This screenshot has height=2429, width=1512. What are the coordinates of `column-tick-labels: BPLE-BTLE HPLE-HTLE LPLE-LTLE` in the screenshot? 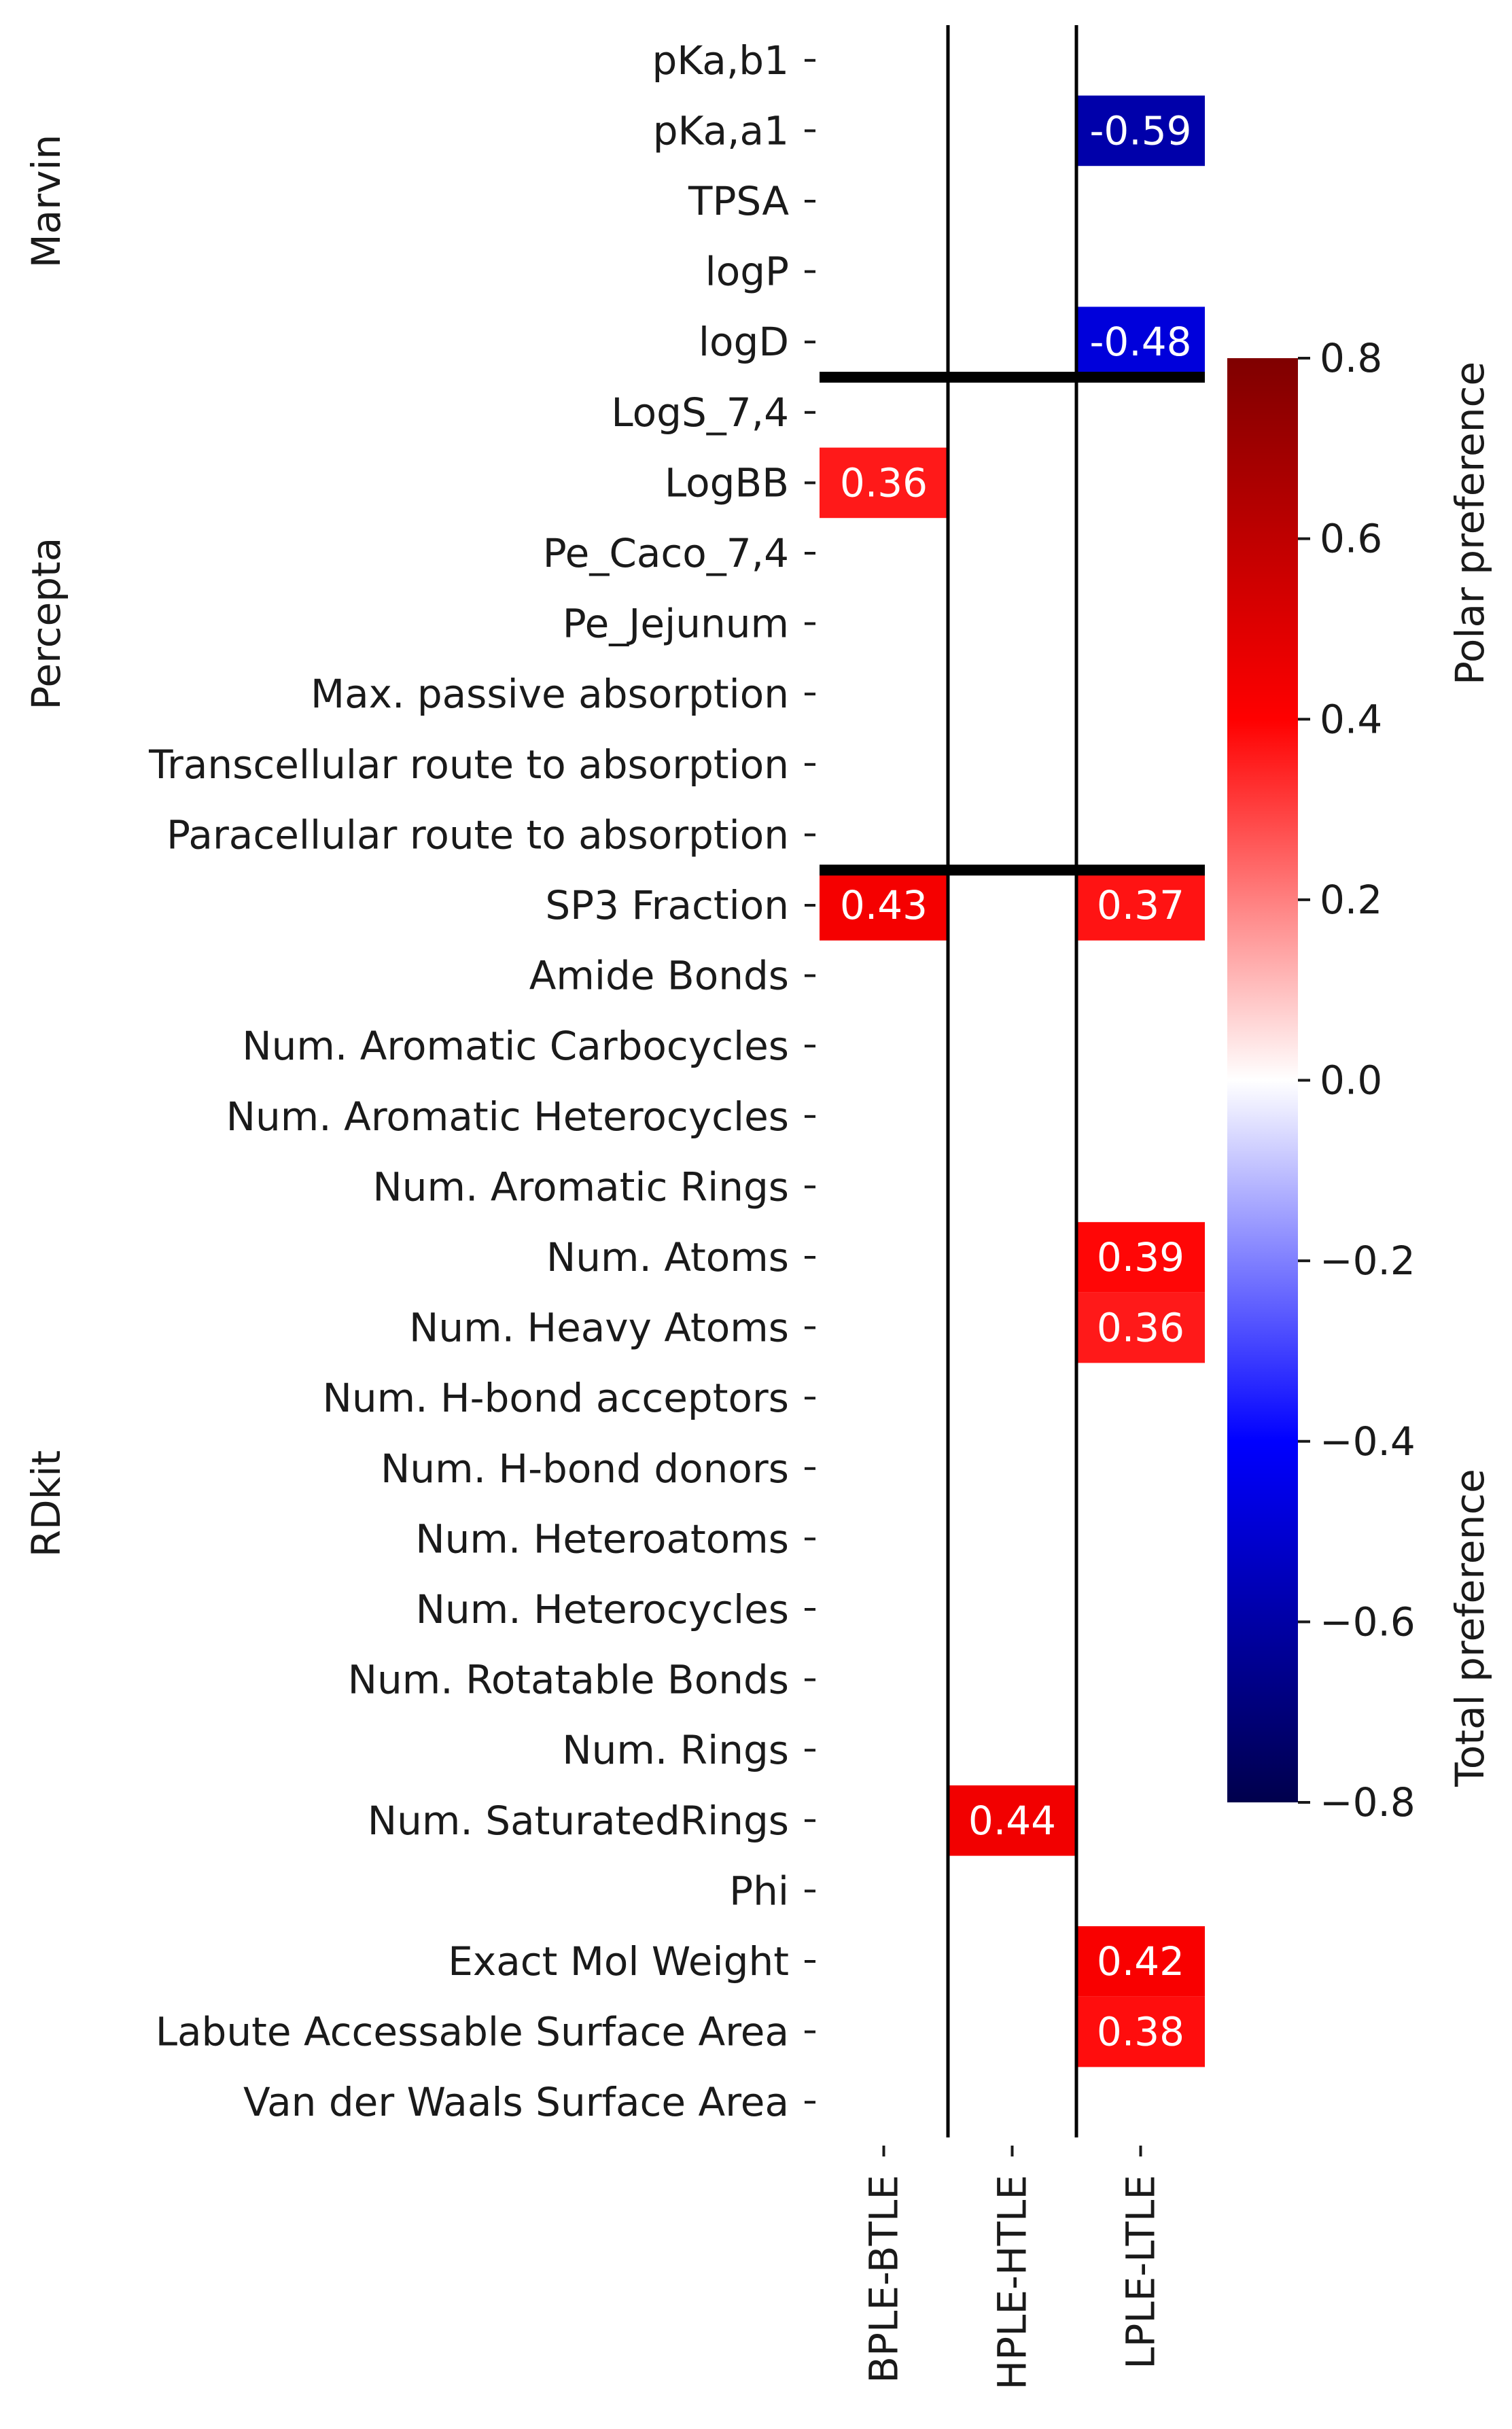 It's located at (1012, 2268).